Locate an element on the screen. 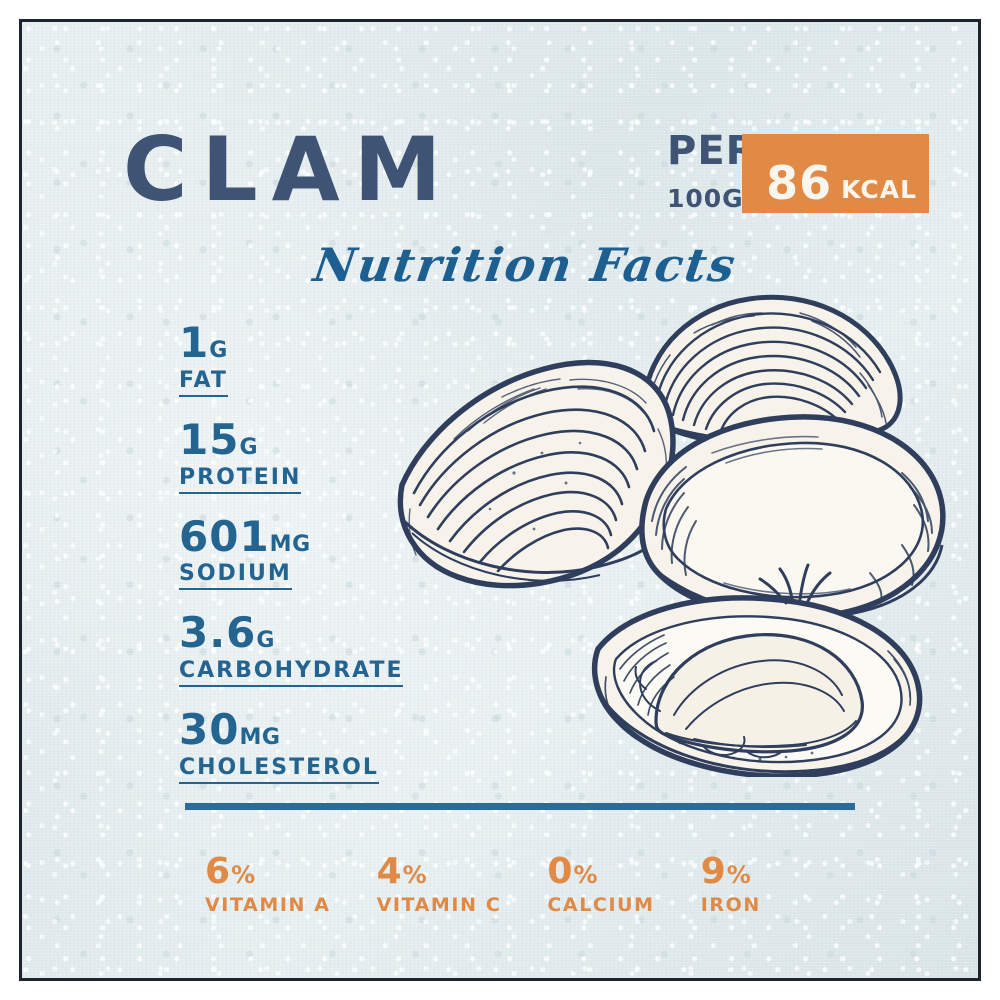  vitamin-row-vitamin-a: 6% VITAMIN A is located at coordinates (268, 885).